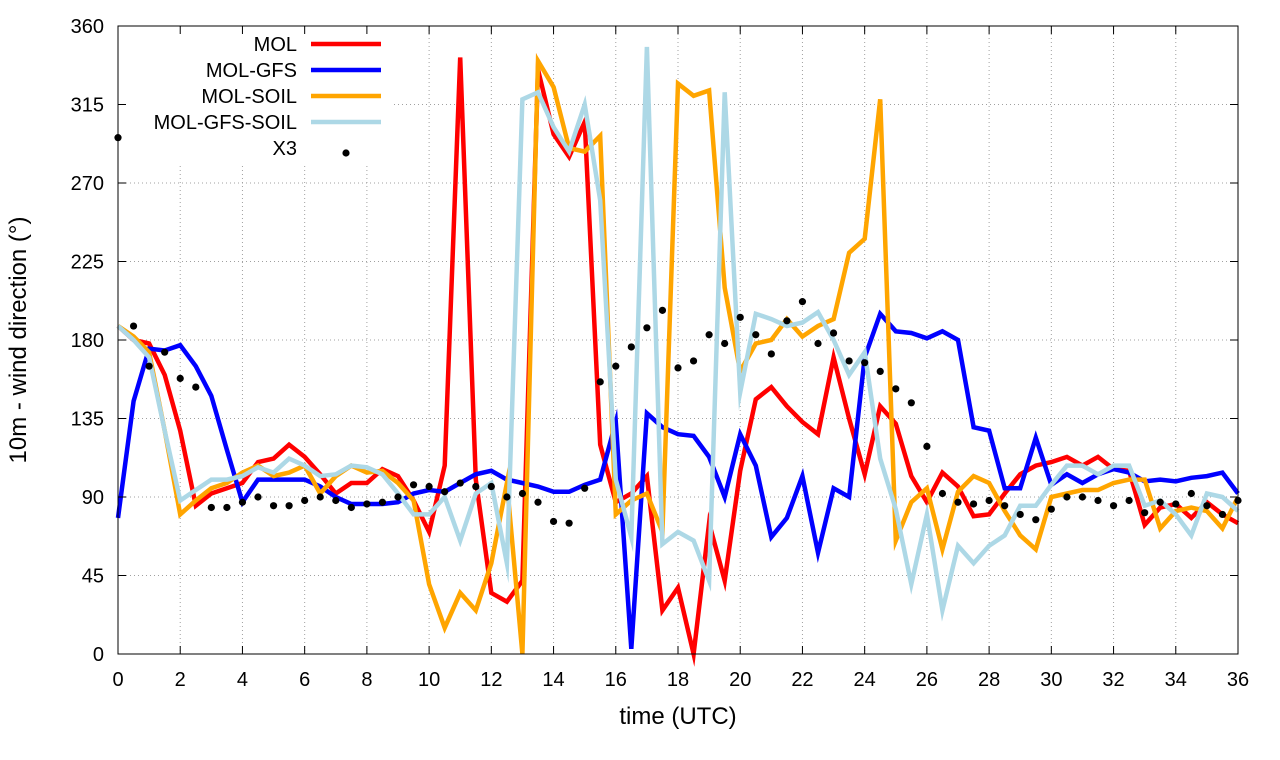  What do you see at coordinates (87, 420) in the screenshot?
I see `y-tick-label: 135` at bounding box center [87, 420].